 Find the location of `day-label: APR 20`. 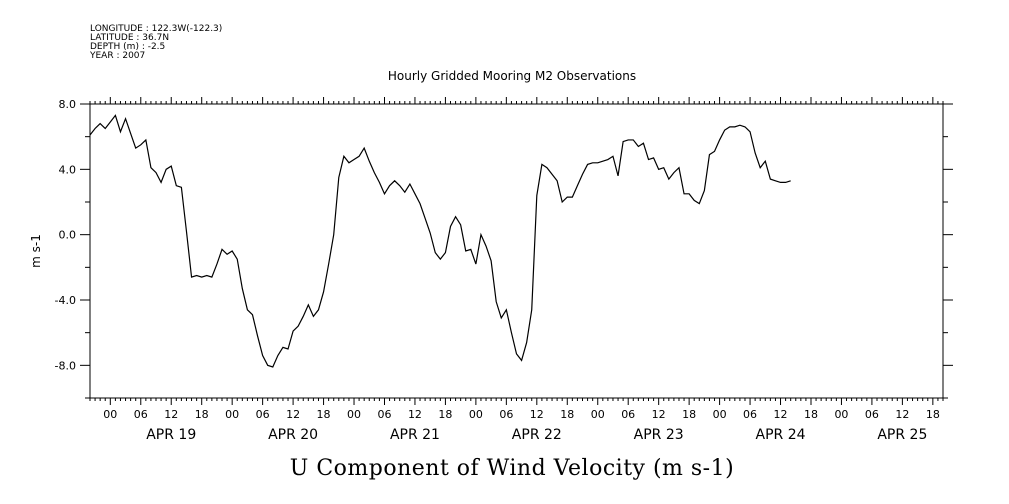

day-label: APR 20 is located at coordinates (293, 435).